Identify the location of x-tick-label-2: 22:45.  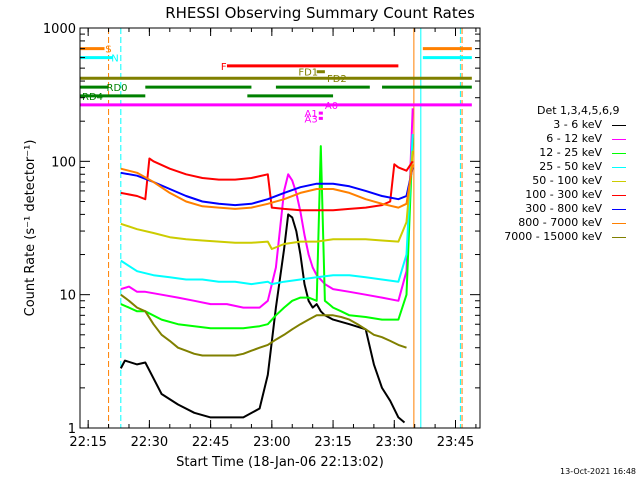
(210, 442).